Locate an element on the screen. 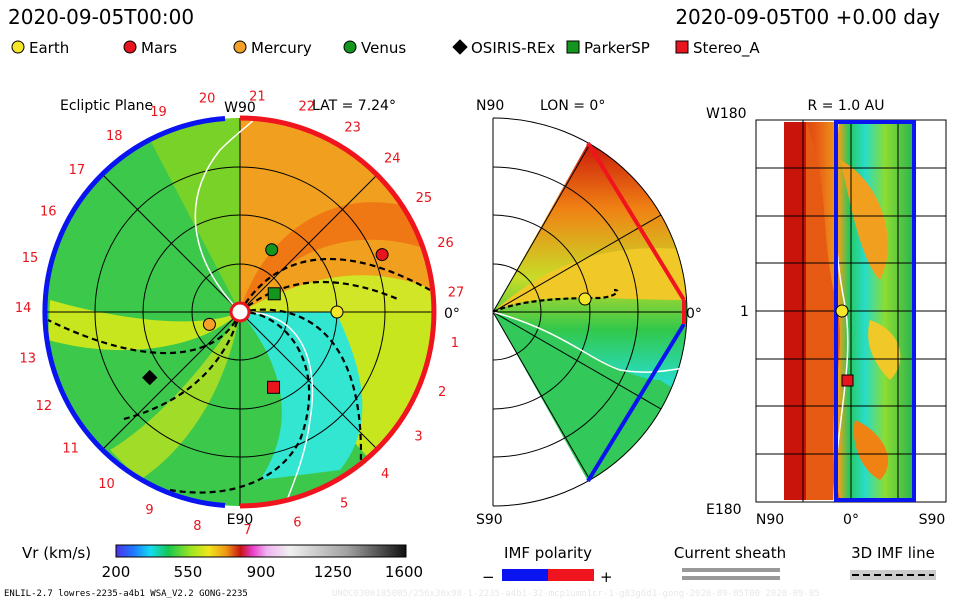  carrington-tick: 15 is located at coordinates (30, 258).